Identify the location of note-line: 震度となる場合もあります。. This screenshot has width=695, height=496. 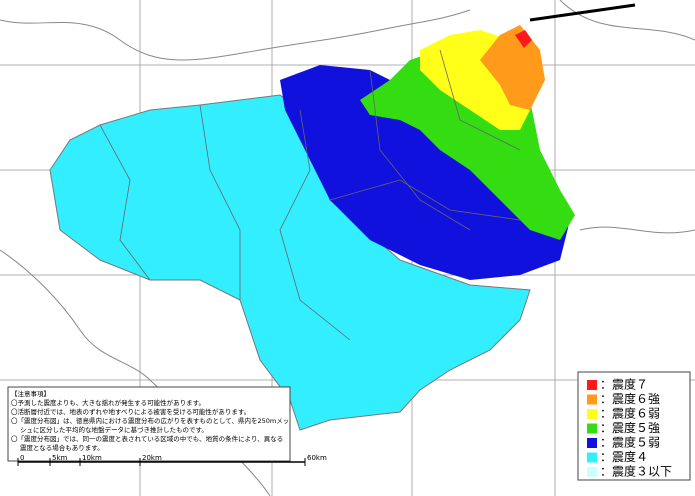
(62, 447).